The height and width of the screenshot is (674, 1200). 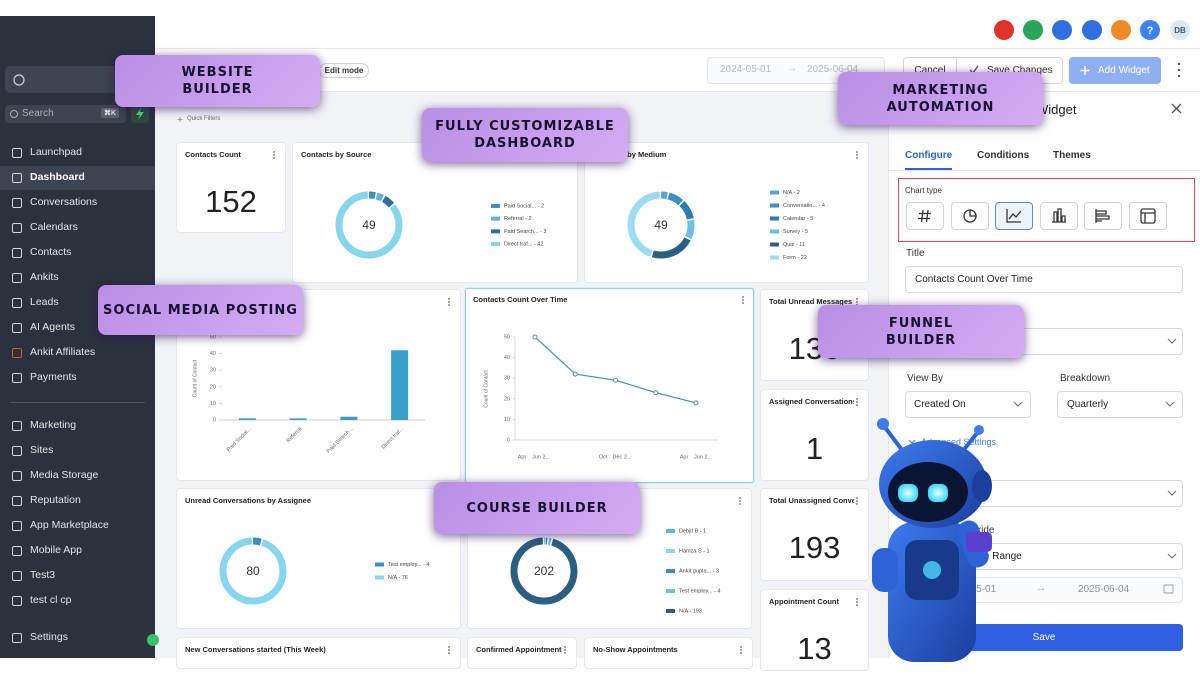 I want to click on feature-callout: FUNNEL BUILDER, so click(x=921, y=331).